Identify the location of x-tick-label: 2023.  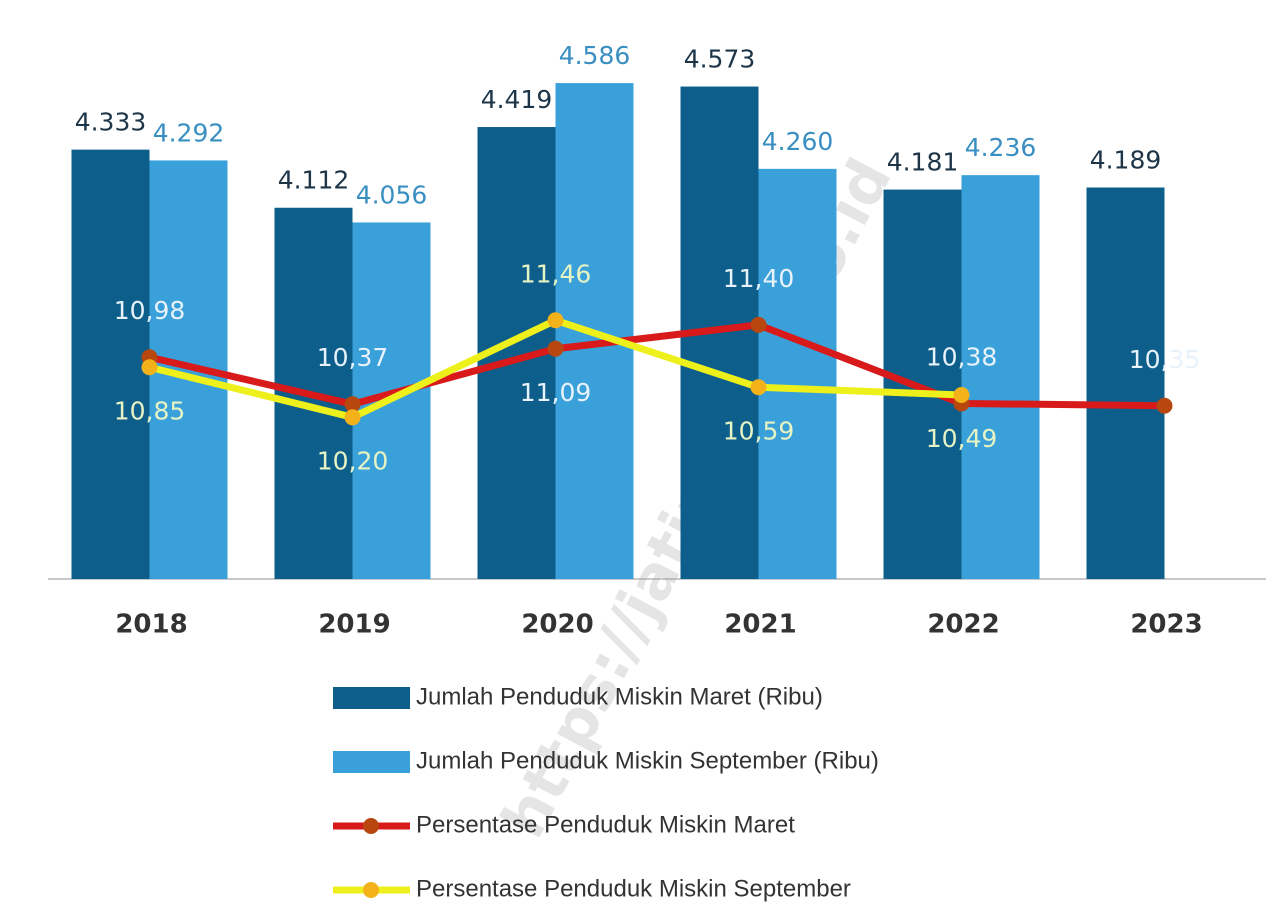
(1166, 625).